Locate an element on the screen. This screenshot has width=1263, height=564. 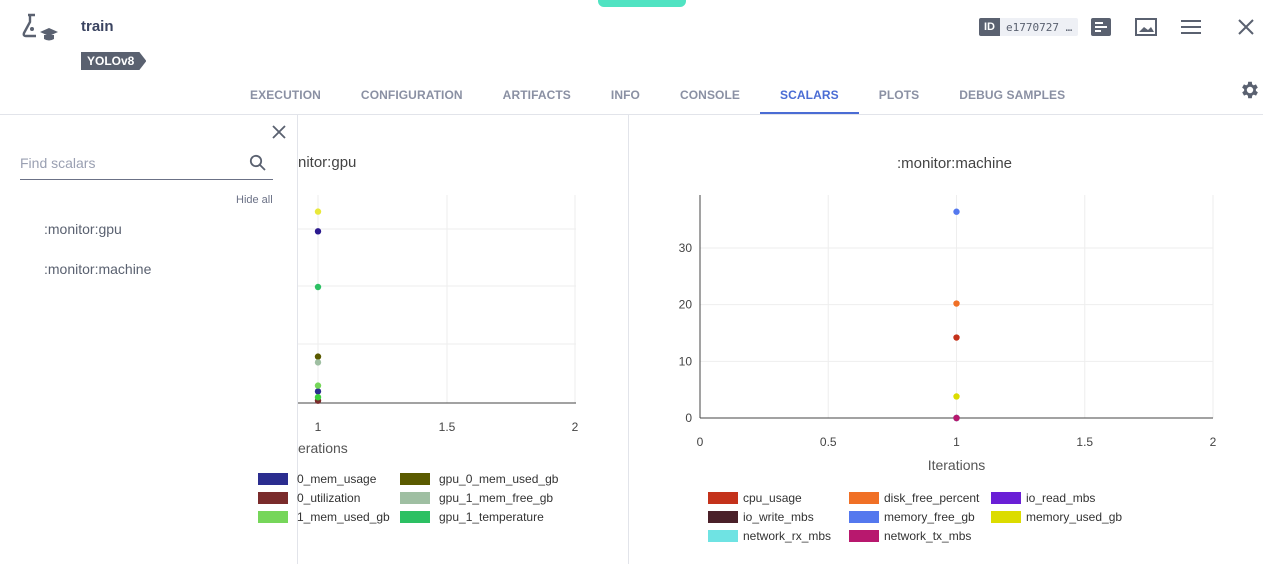
chart-title: :monitor:machine is located at coordinates (954, 163).